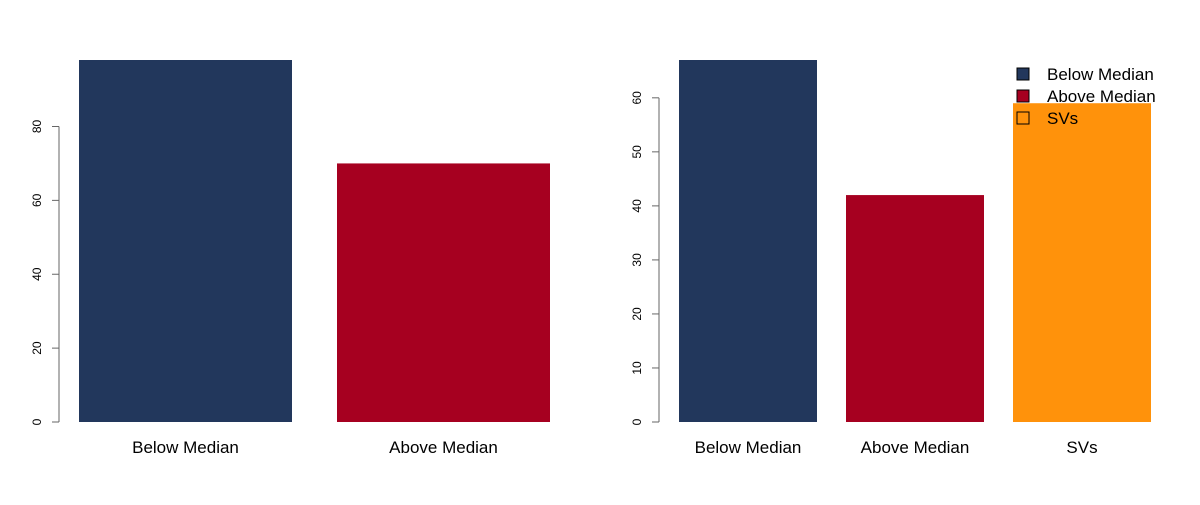 Image resolution: width=1200 pixels, height=505 pixels. What do you see at coordinates (1100, 74) in the screenshot?
I see `legend-label: Below Median` at bounding box center [1100, 74].